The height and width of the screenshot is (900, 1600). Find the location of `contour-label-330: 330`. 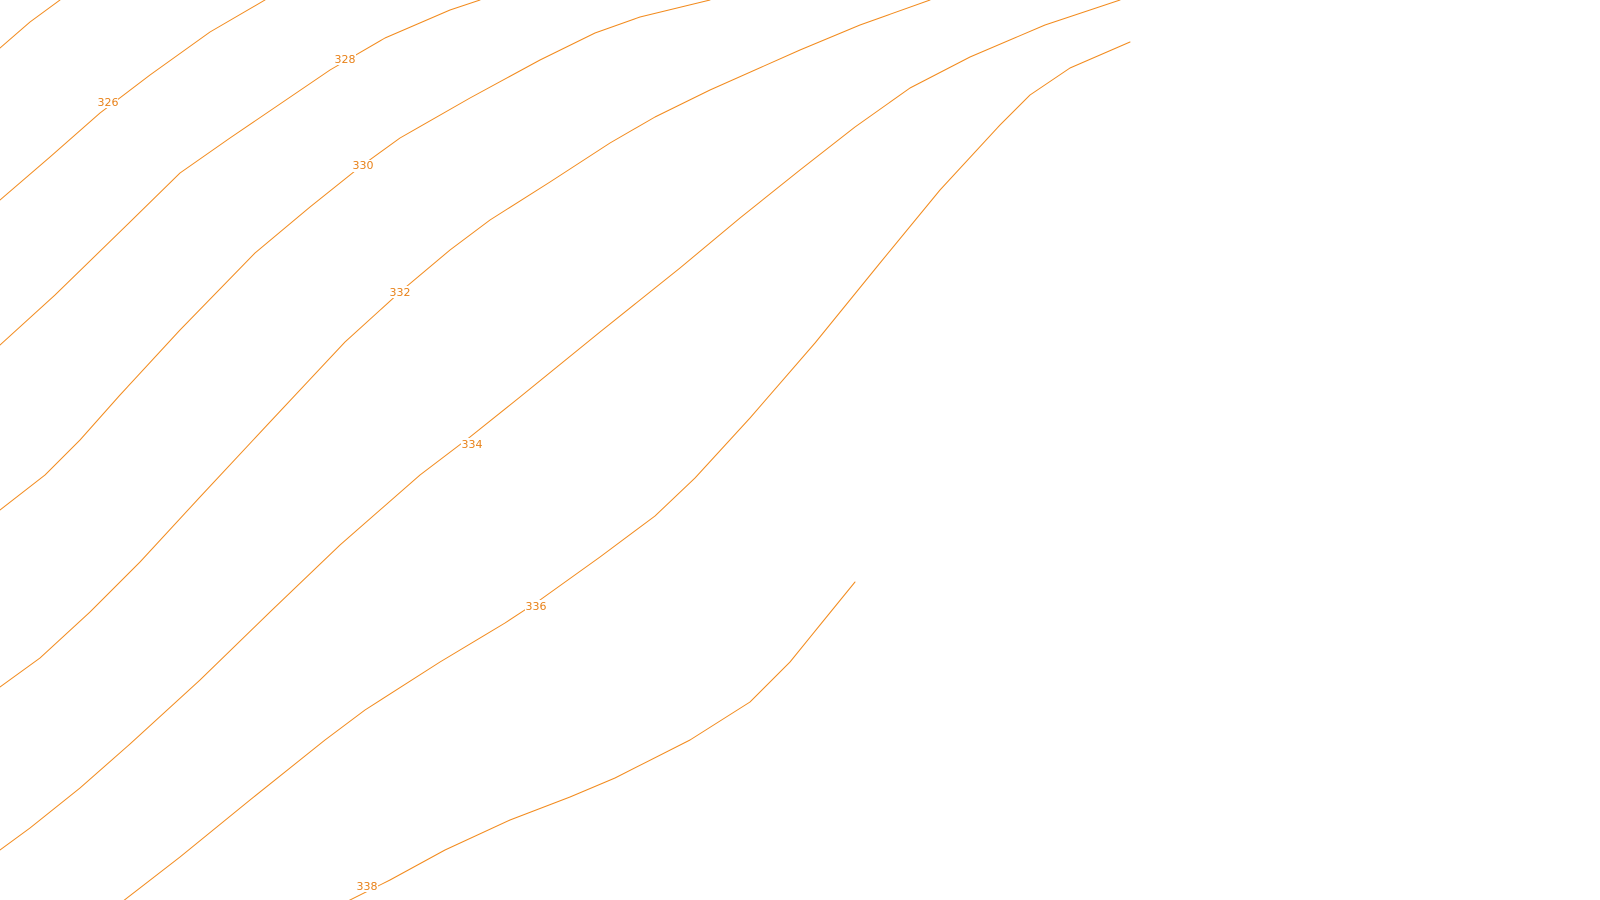

contour-label-330: 330 is located at coordinates (363, 165).